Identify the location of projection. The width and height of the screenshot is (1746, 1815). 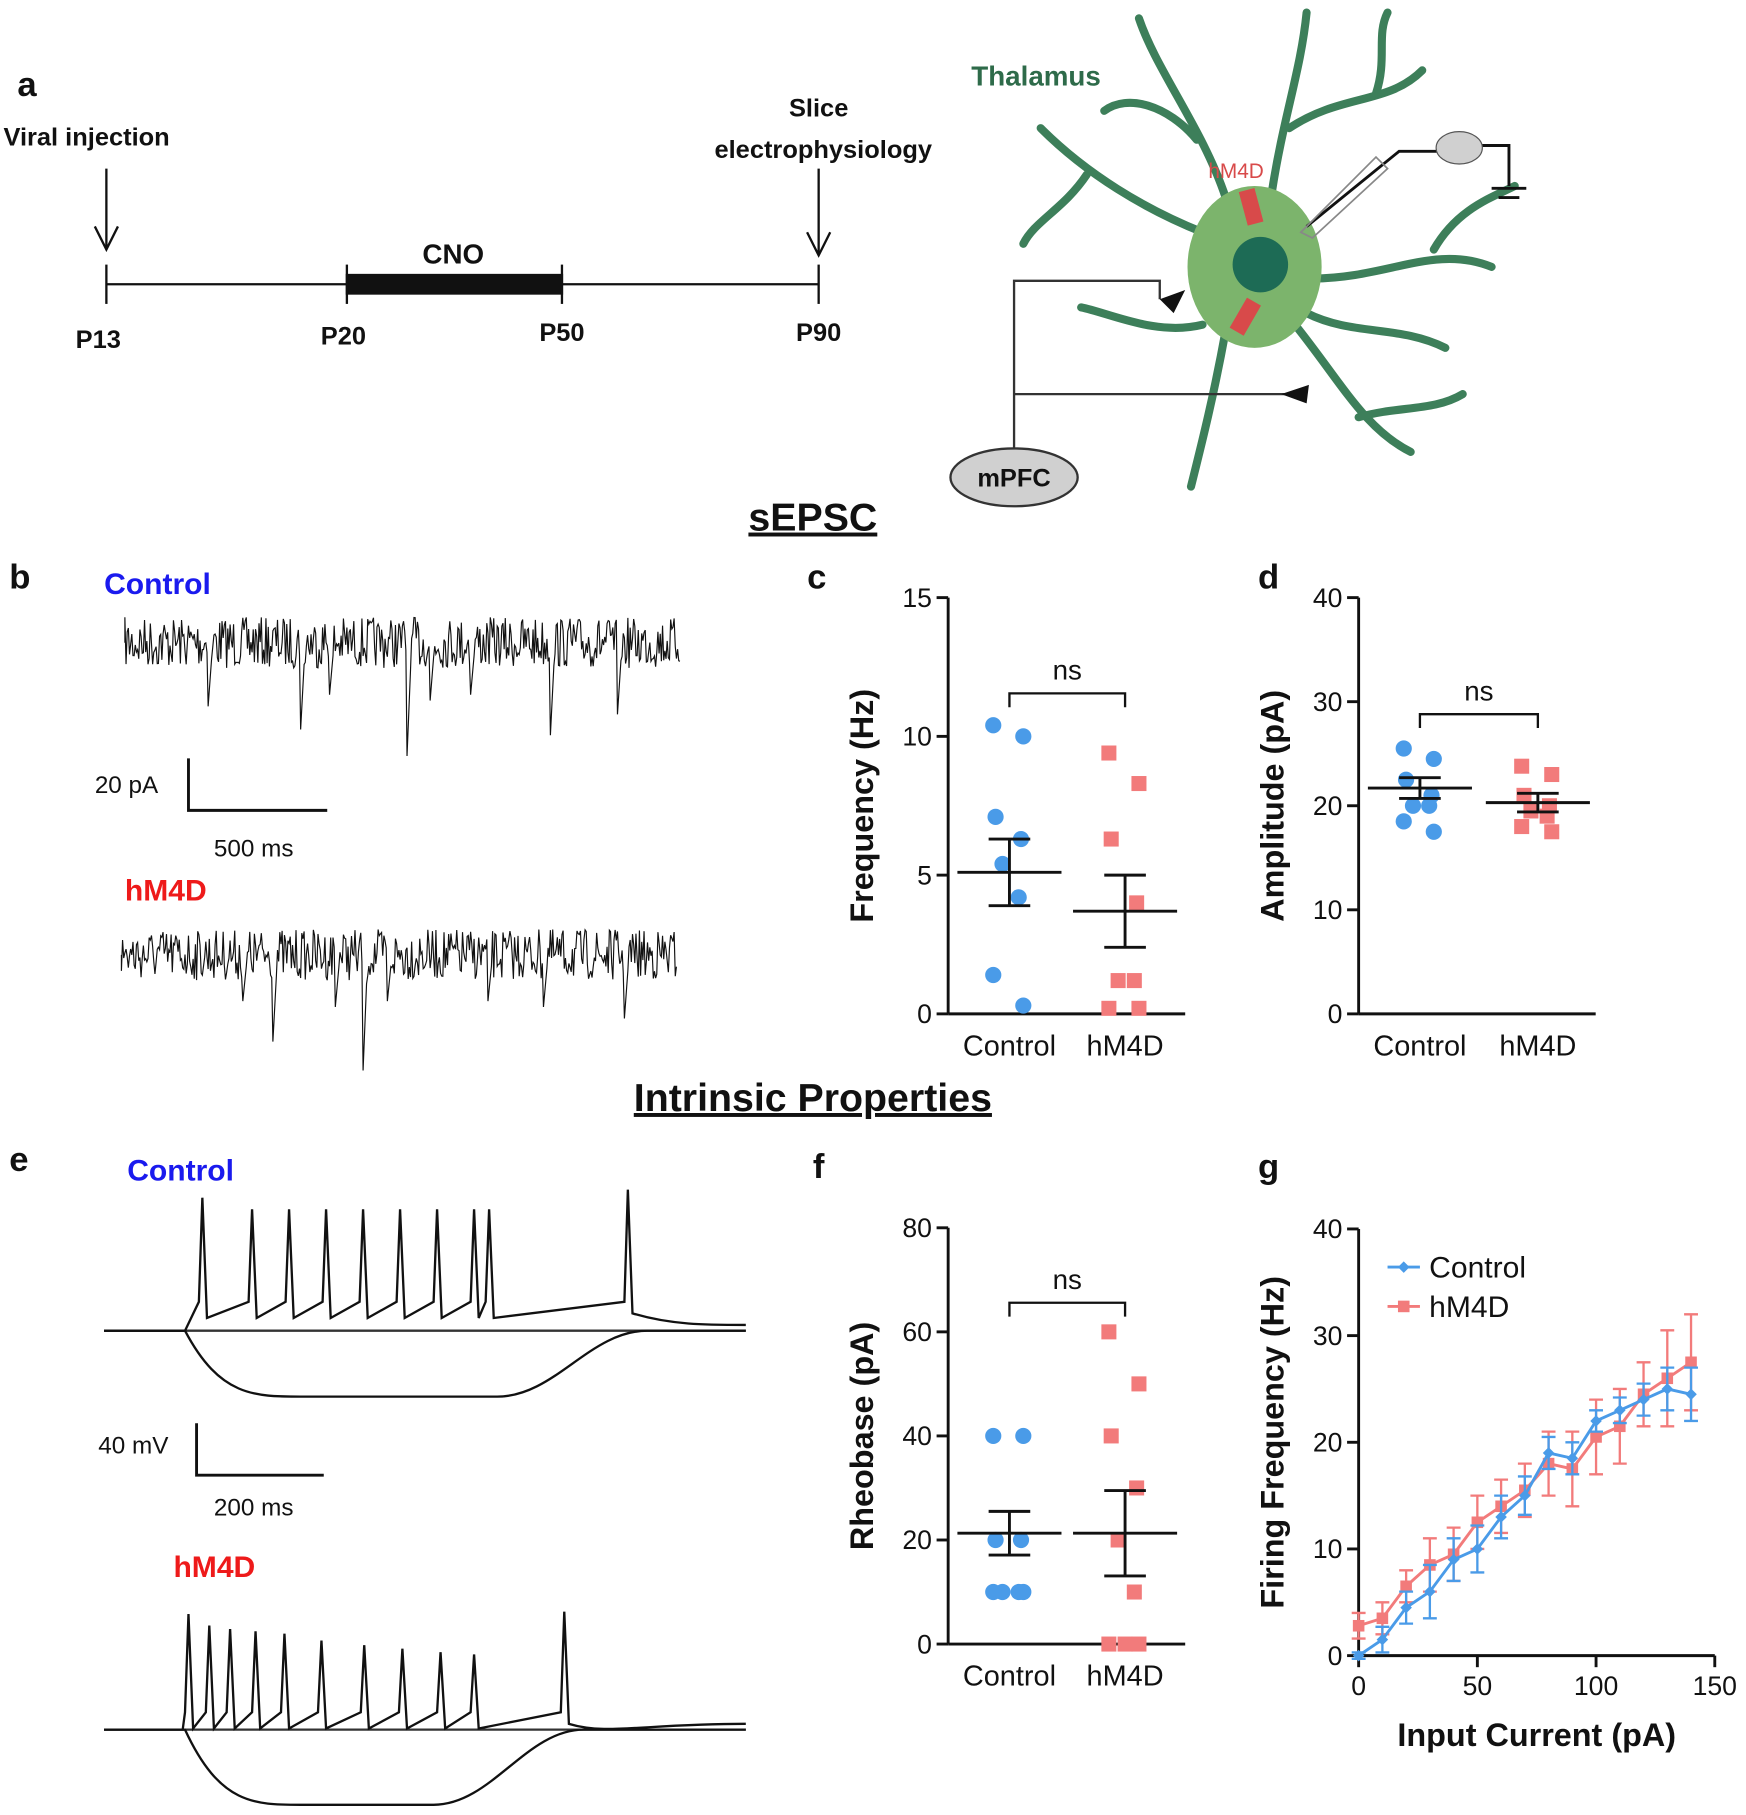
(1151, 364).